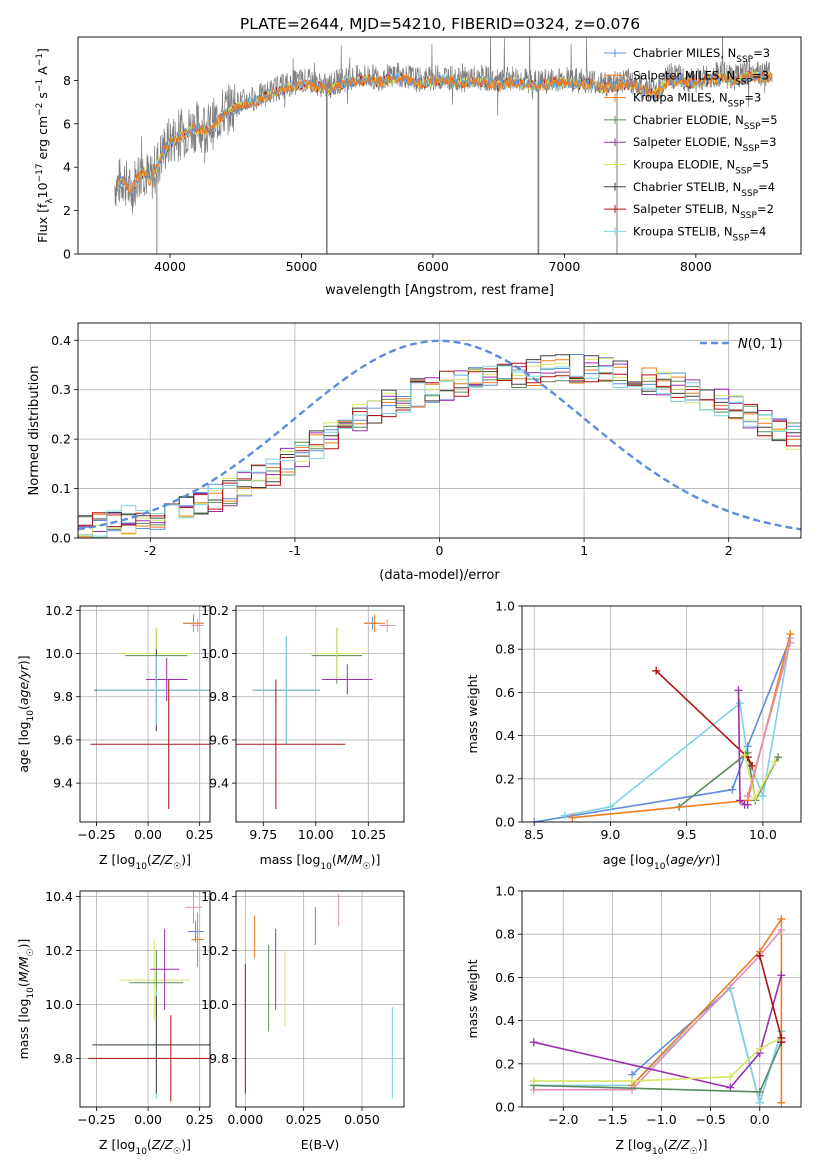 The height and width of the screenshot is (1170, 819). I want to click on y-tick-label: 2, so click(67, 210).